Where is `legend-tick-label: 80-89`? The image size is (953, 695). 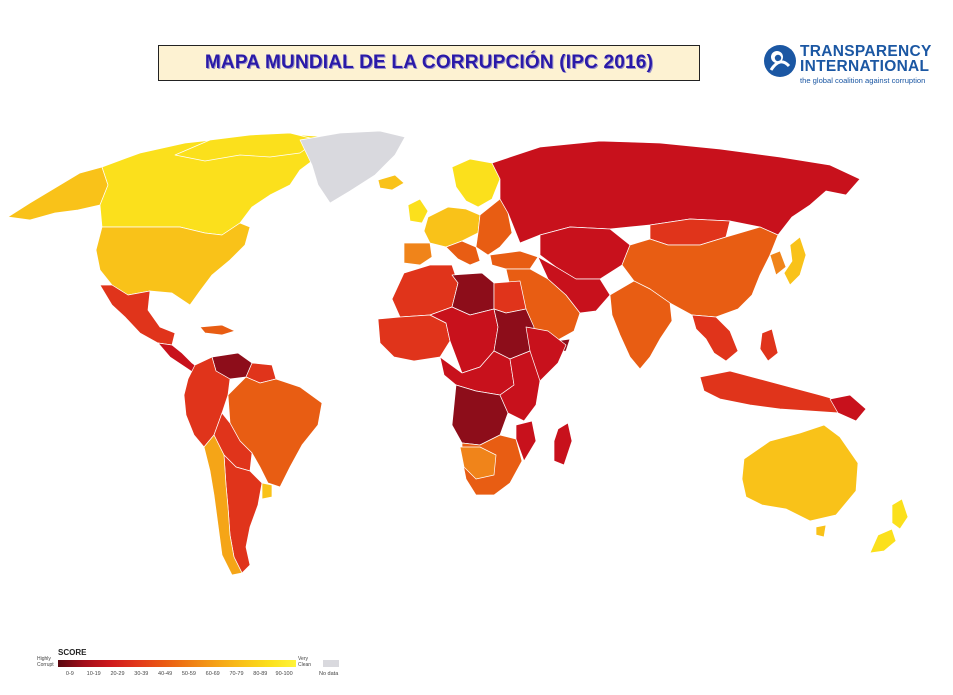
legend-tick-label: 80-89 is located at coordinates (260, 674).